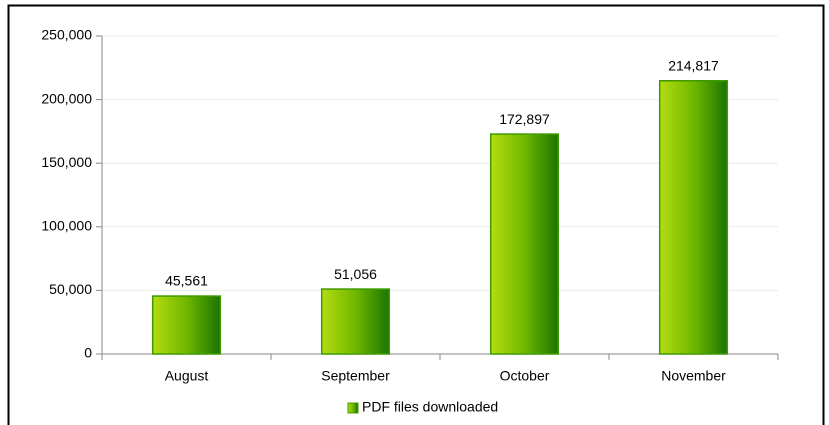 This screenshot has width=829, height=425. Describe the element at coordinates (187, 376) in the screenshot. I see `x-tick-label: August` at that location.